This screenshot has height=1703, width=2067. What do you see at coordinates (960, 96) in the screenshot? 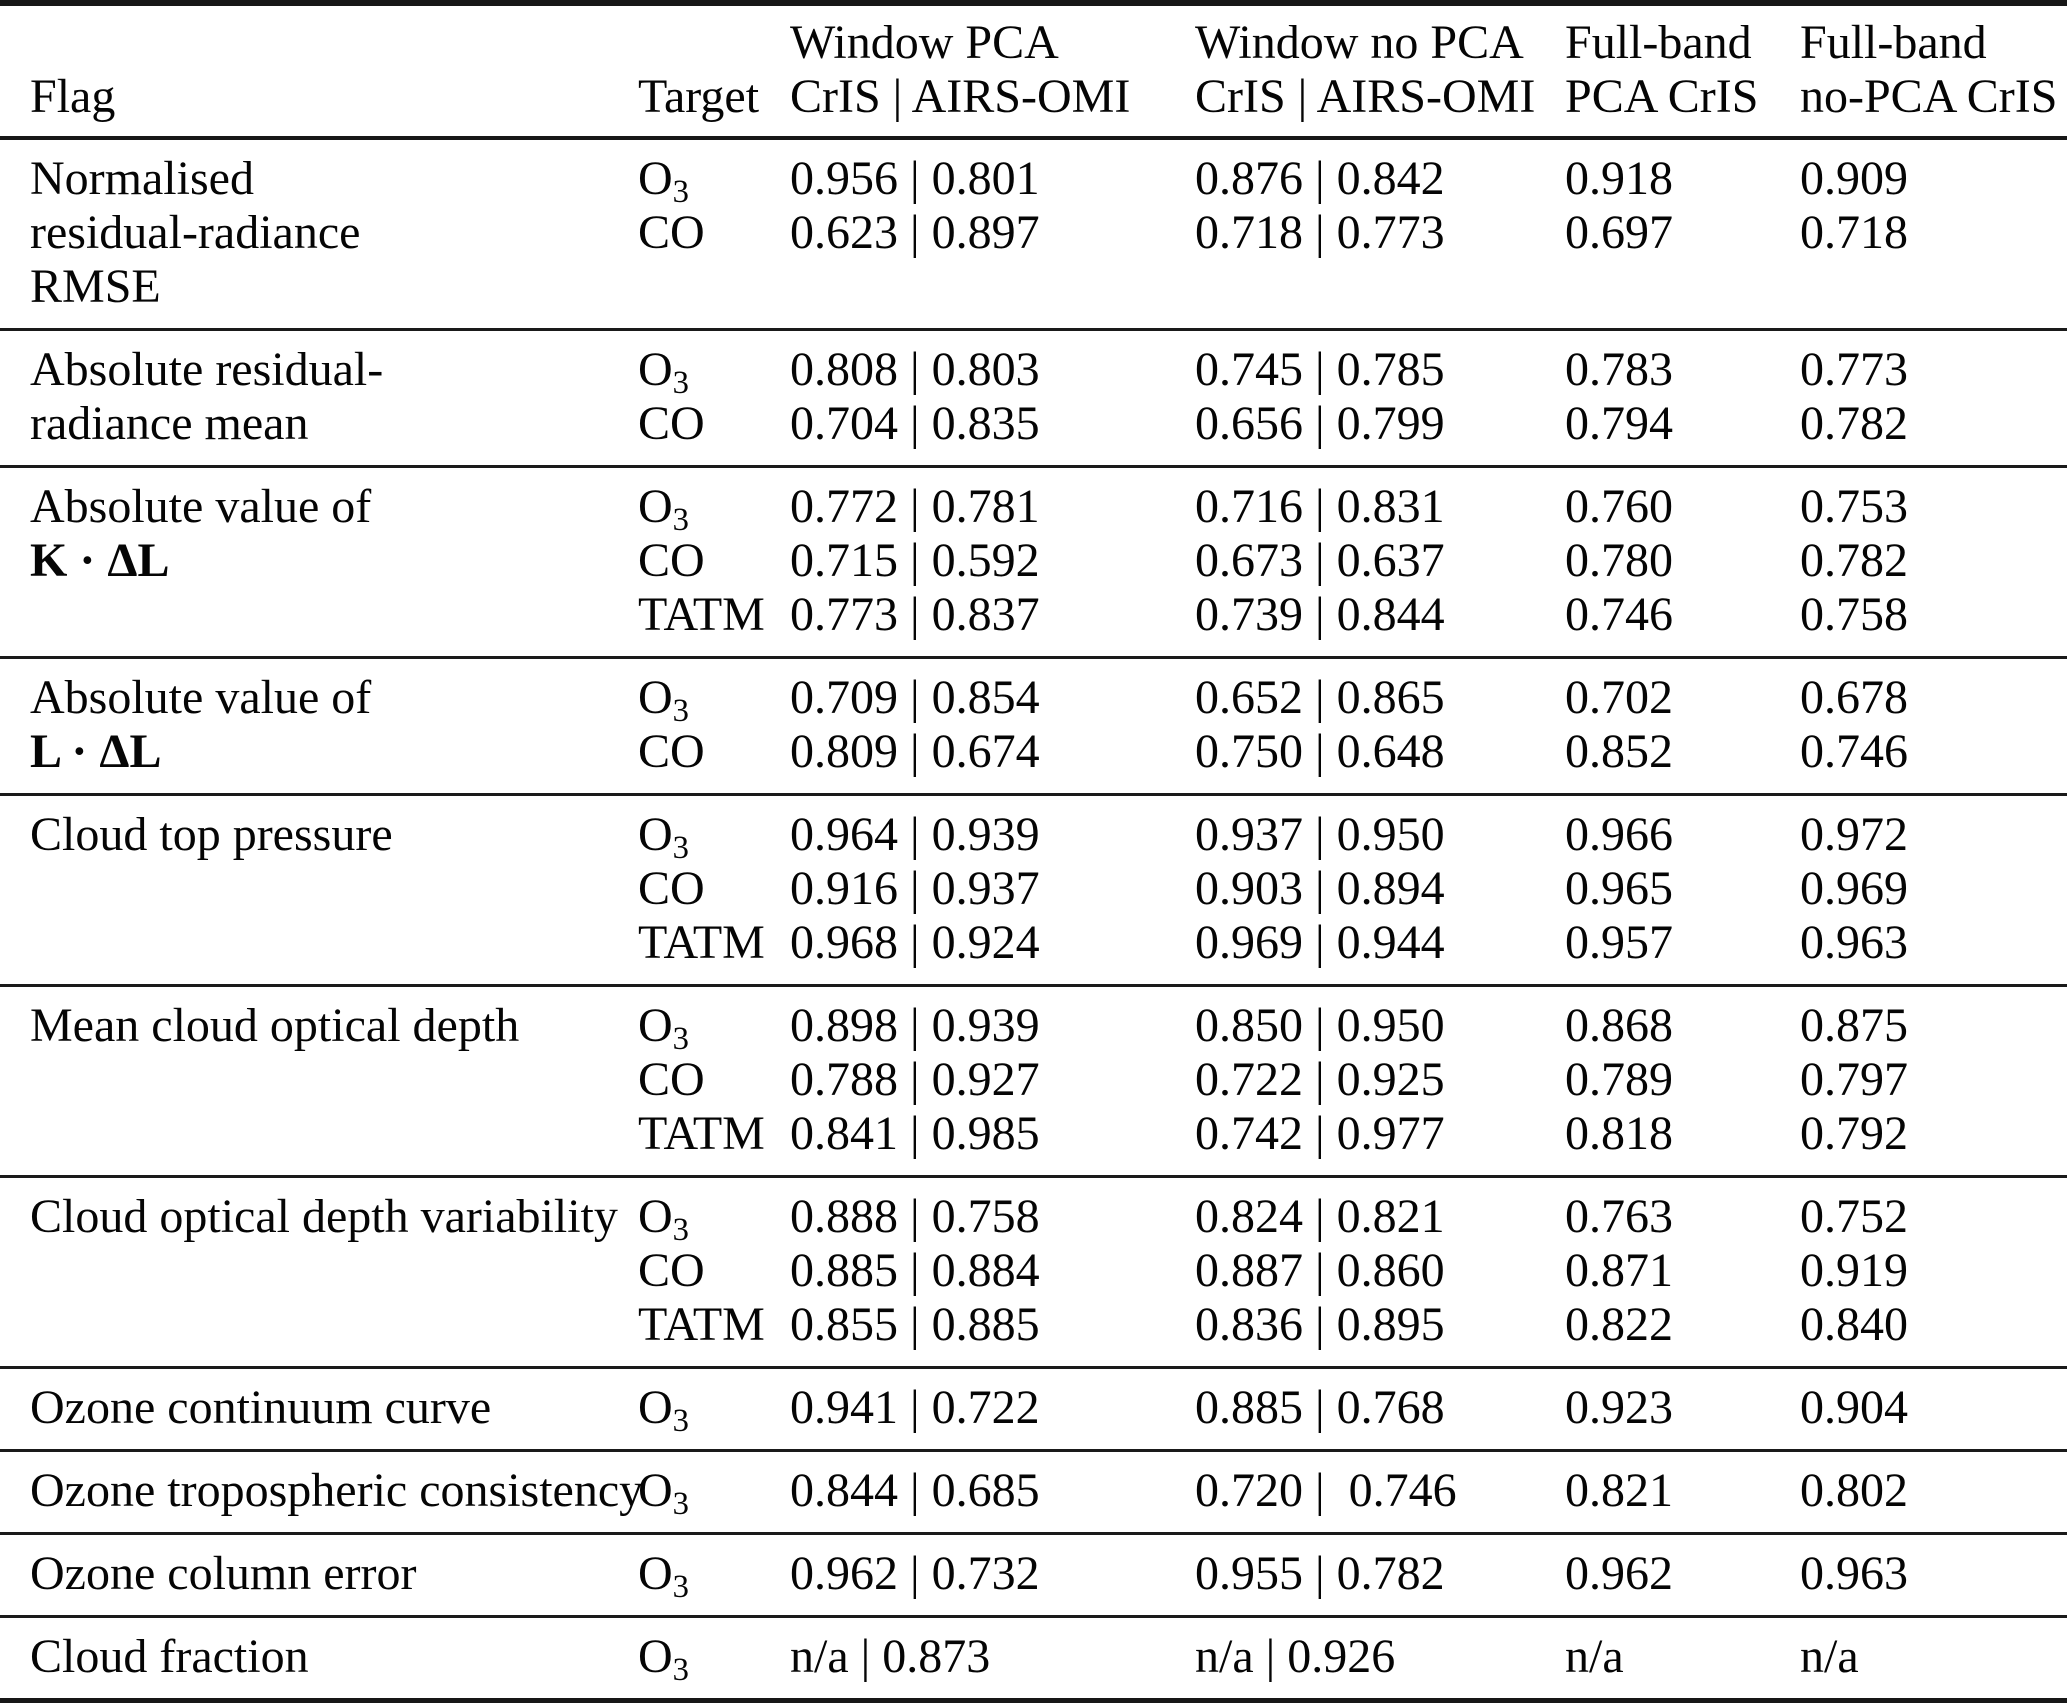
I see `header-line: CrIS | AIRS-OMI` at bounding box center [960, 96].